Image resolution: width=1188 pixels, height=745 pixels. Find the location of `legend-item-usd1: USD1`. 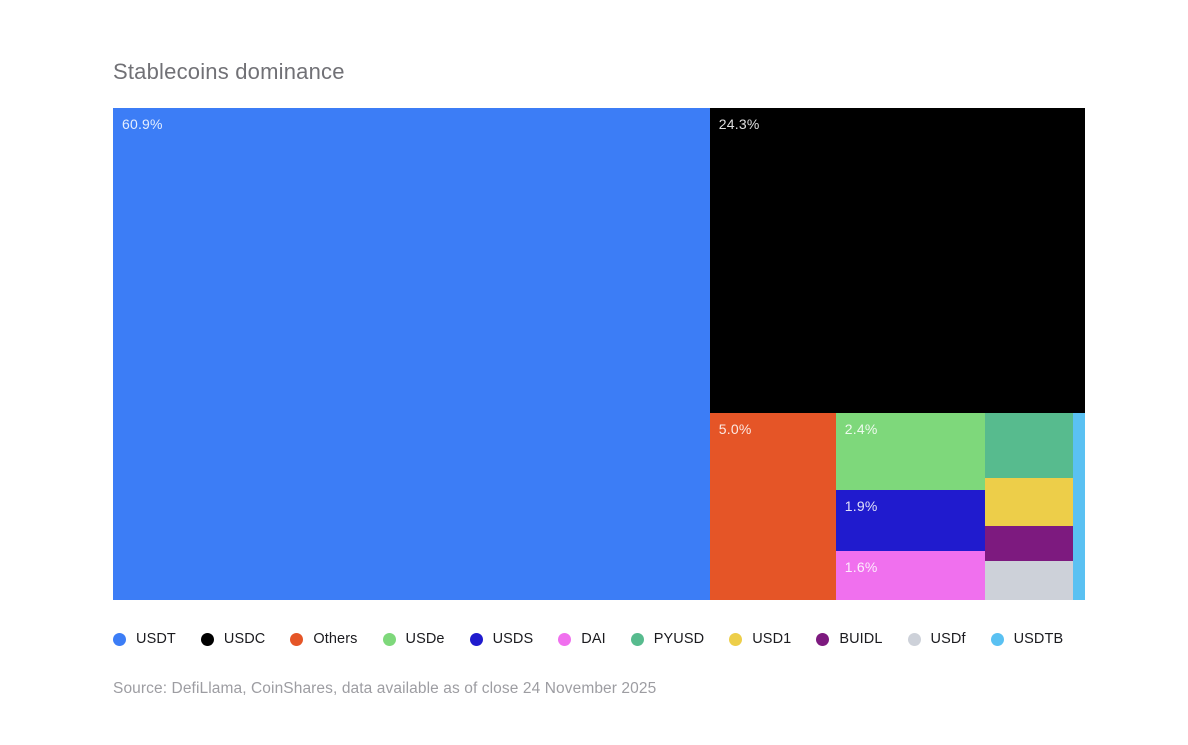

legend-item-usd1: USD1 is located at coordinates (760, 639).